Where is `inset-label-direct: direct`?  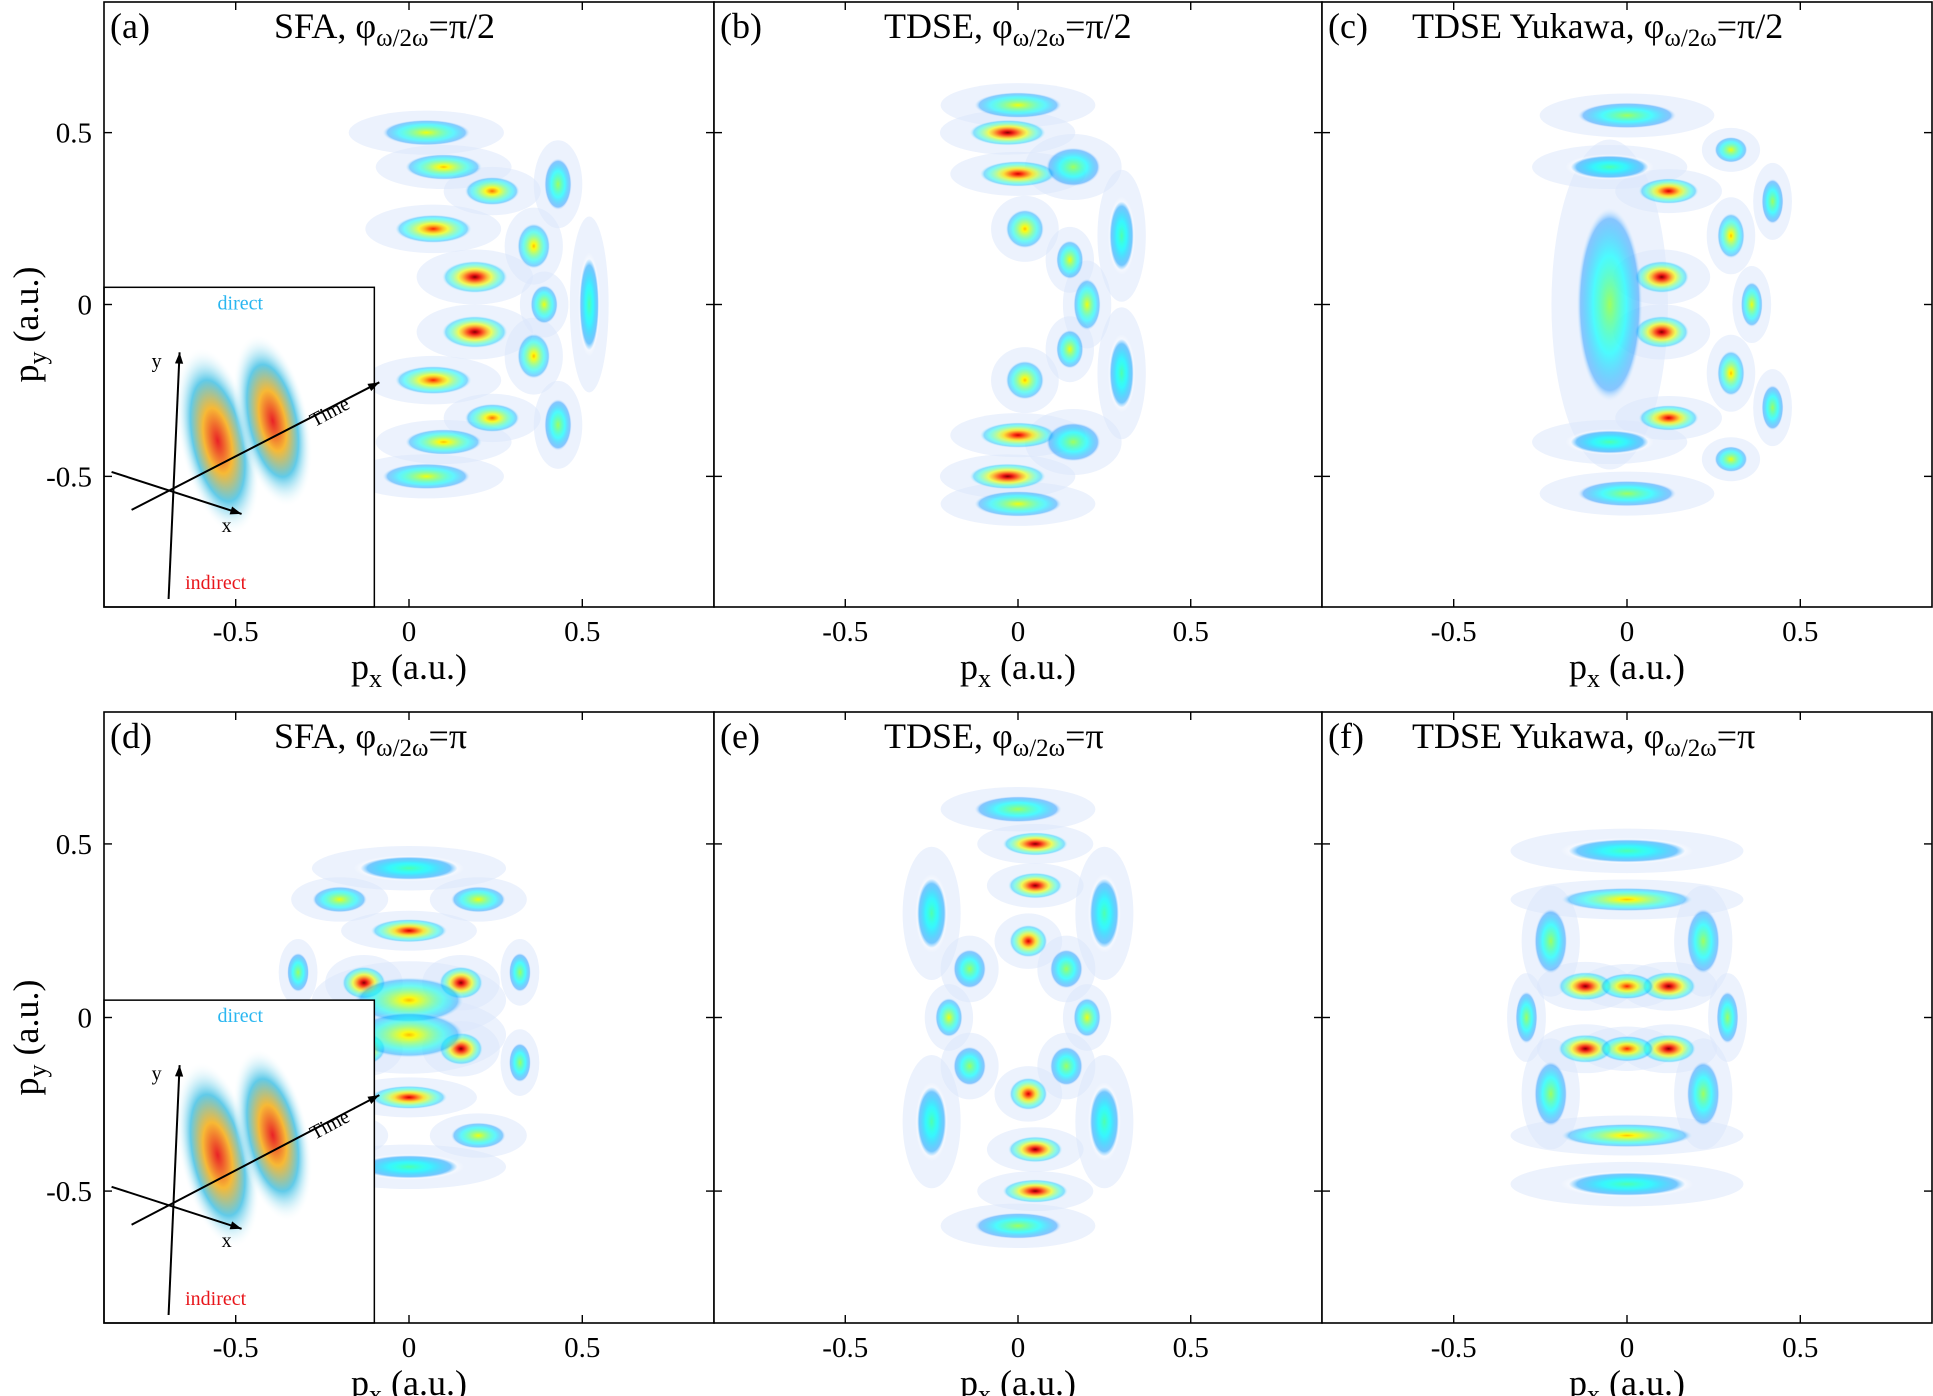 inset-label-direct: direct is located at coordinates (241, 1016).